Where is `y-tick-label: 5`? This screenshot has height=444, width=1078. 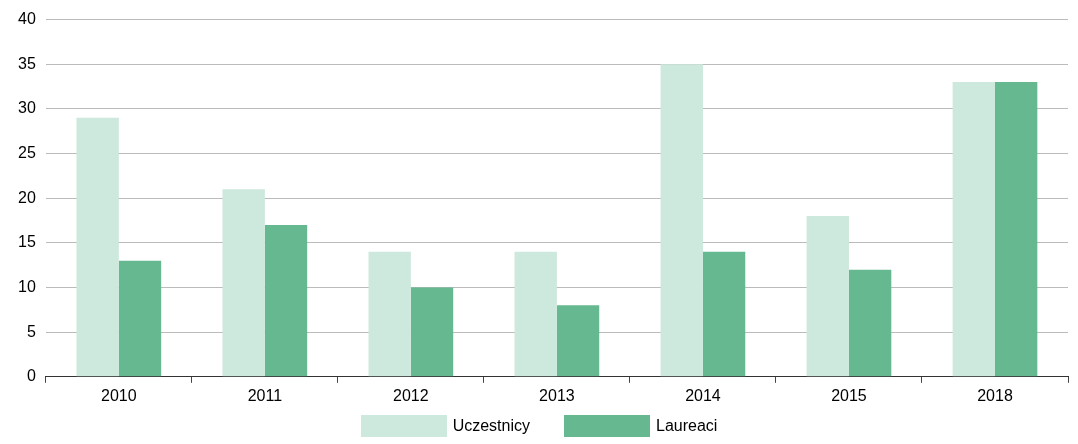
y-tick-label: 5 is located at coordinates (31, 331).